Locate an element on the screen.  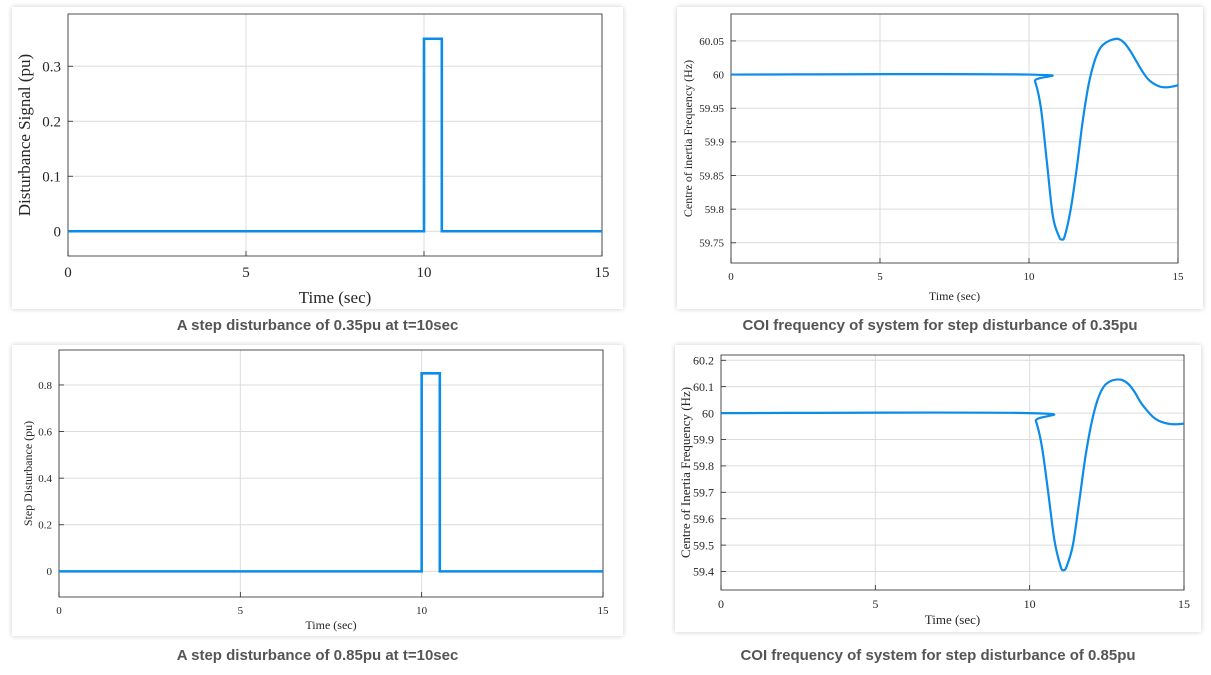
caption-disturbance-085: A step disturbance of 0.85pu at t=10sec is located at coordinates (317, 655).